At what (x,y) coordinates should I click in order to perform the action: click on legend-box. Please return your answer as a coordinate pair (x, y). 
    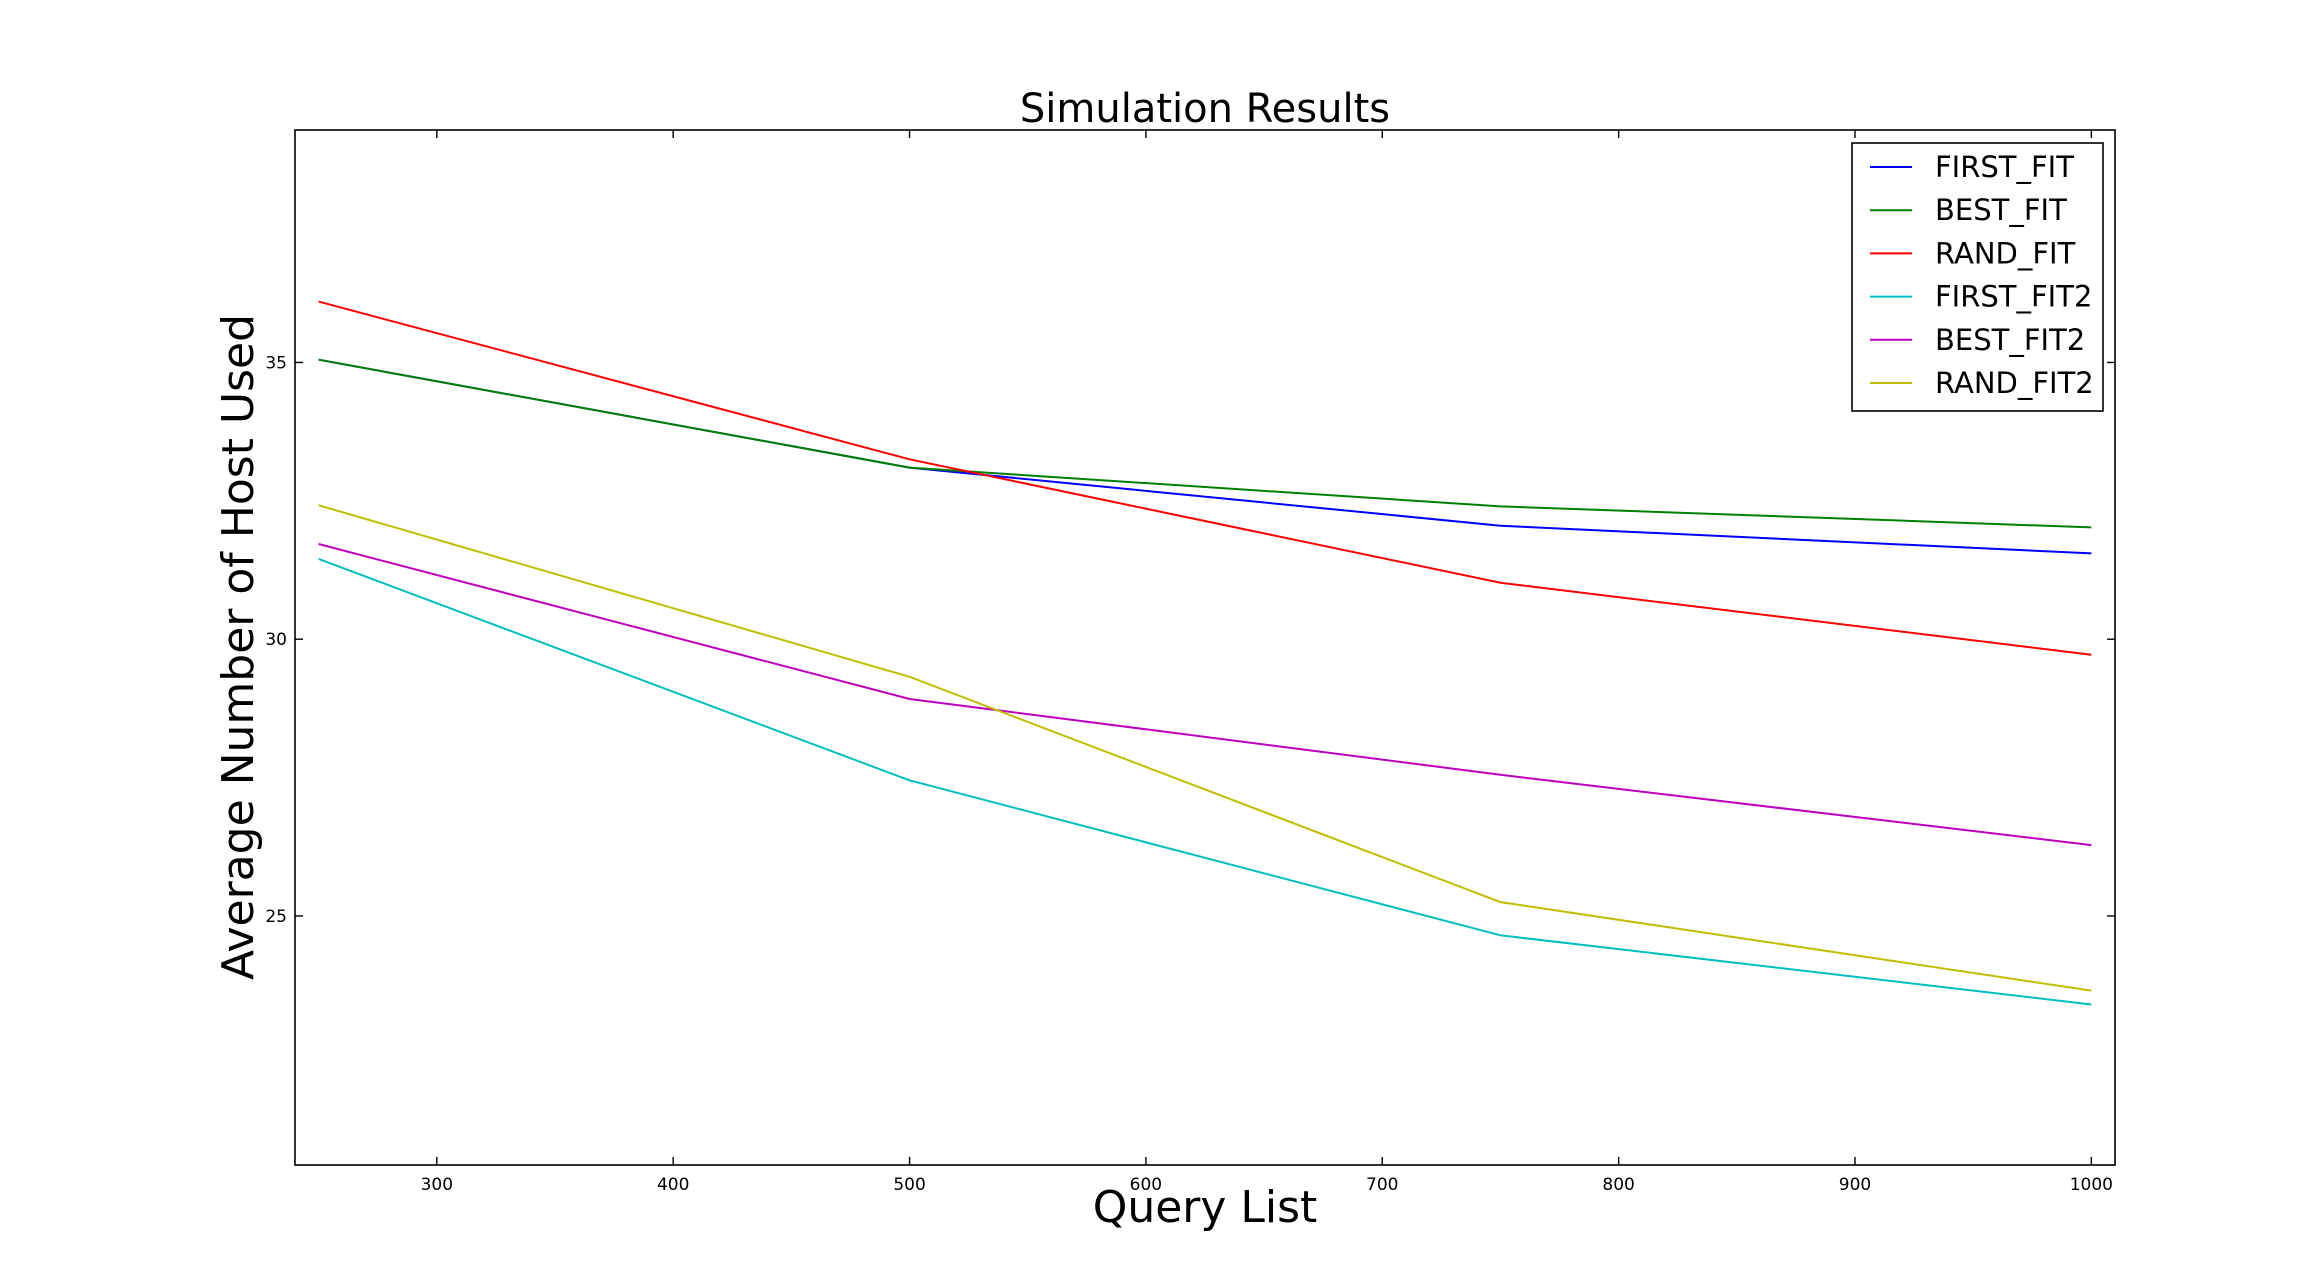
    Looking at the image, I should click on (1977, 277).